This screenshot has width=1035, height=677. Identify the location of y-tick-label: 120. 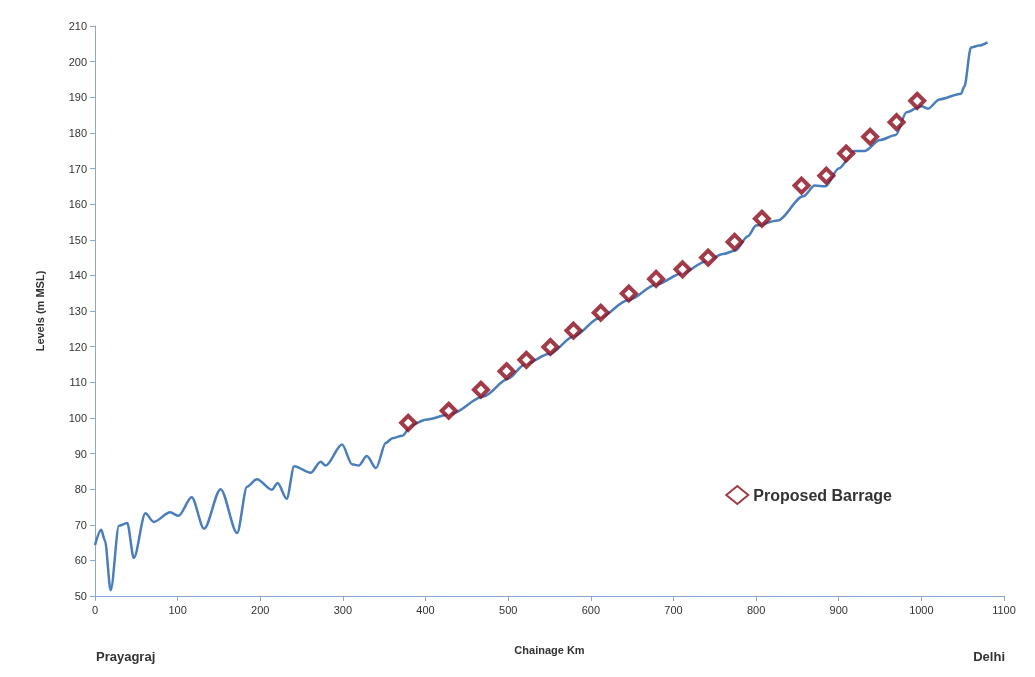
(77, 346).